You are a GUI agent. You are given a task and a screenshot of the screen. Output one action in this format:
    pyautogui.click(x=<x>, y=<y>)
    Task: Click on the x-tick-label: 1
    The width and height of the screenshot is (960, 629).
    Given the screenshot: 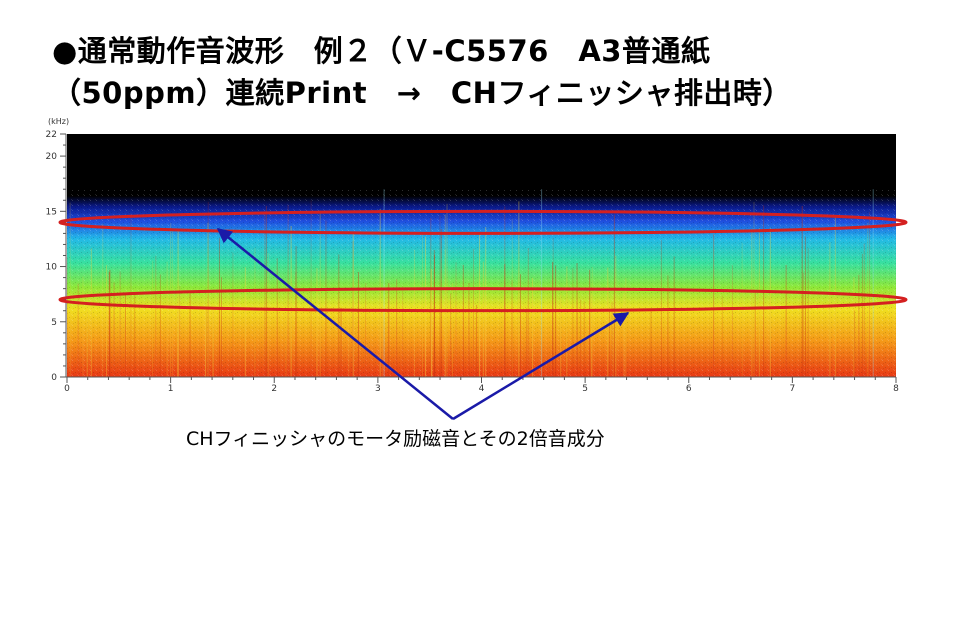 What is the action you would take?
    pyautogui.click(x=171, y=389)
    